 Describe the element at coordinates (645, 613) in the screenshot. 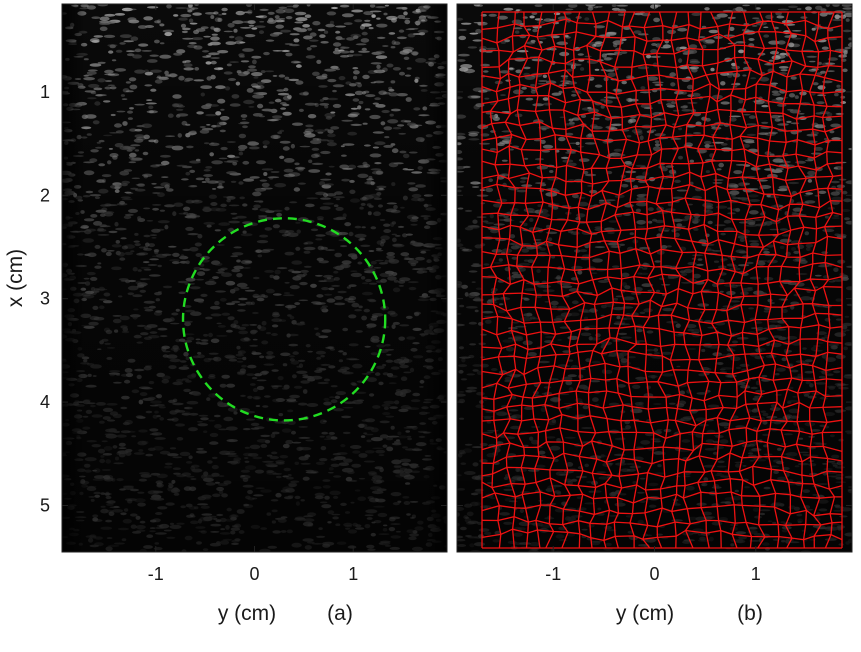

I see `xlabel-b: y (cm)` at that location.